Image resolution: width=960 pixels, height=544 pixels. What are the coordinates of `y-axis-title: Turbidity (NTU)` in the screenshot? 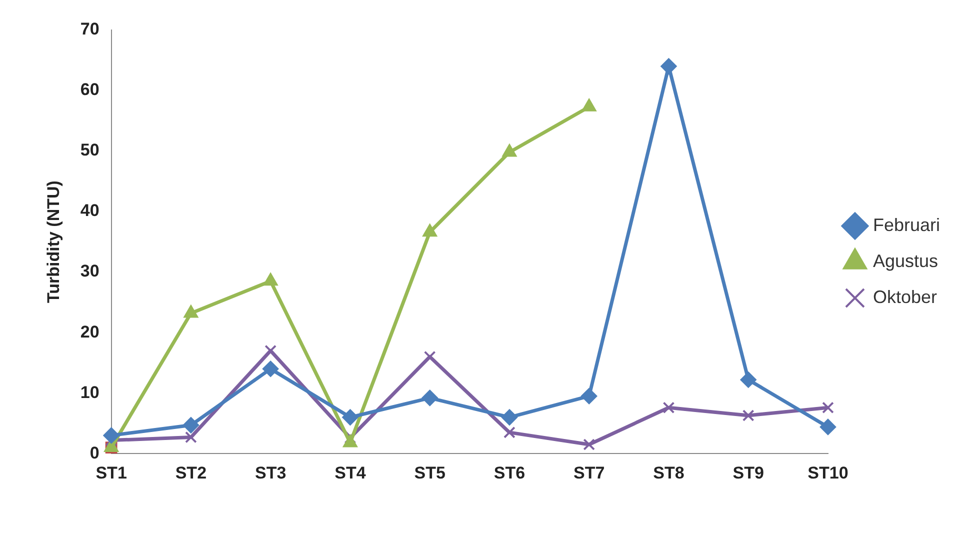 It's located at (53, 242).